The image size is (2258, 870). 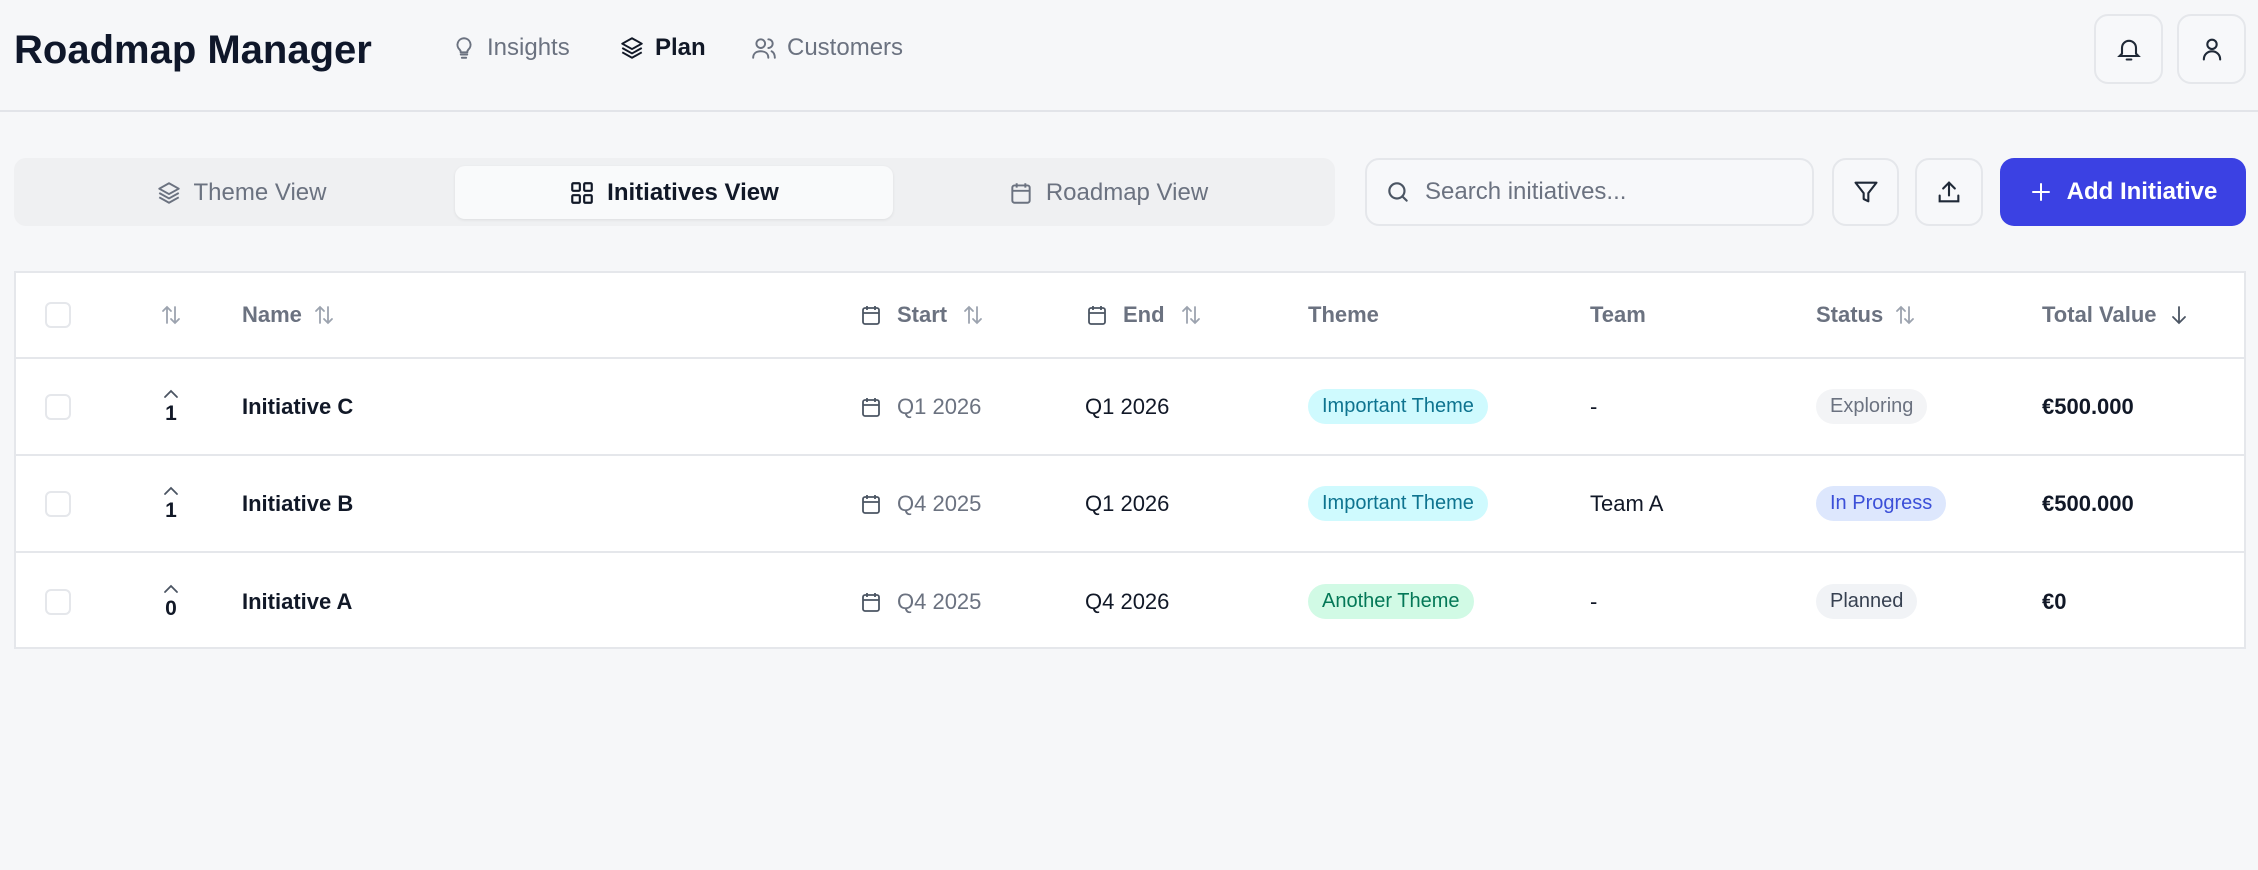 What do you see at coordinates (1881, 503) in the screenshot?
I see `status-badge: In Progress` at bounding box center [1881, 503].